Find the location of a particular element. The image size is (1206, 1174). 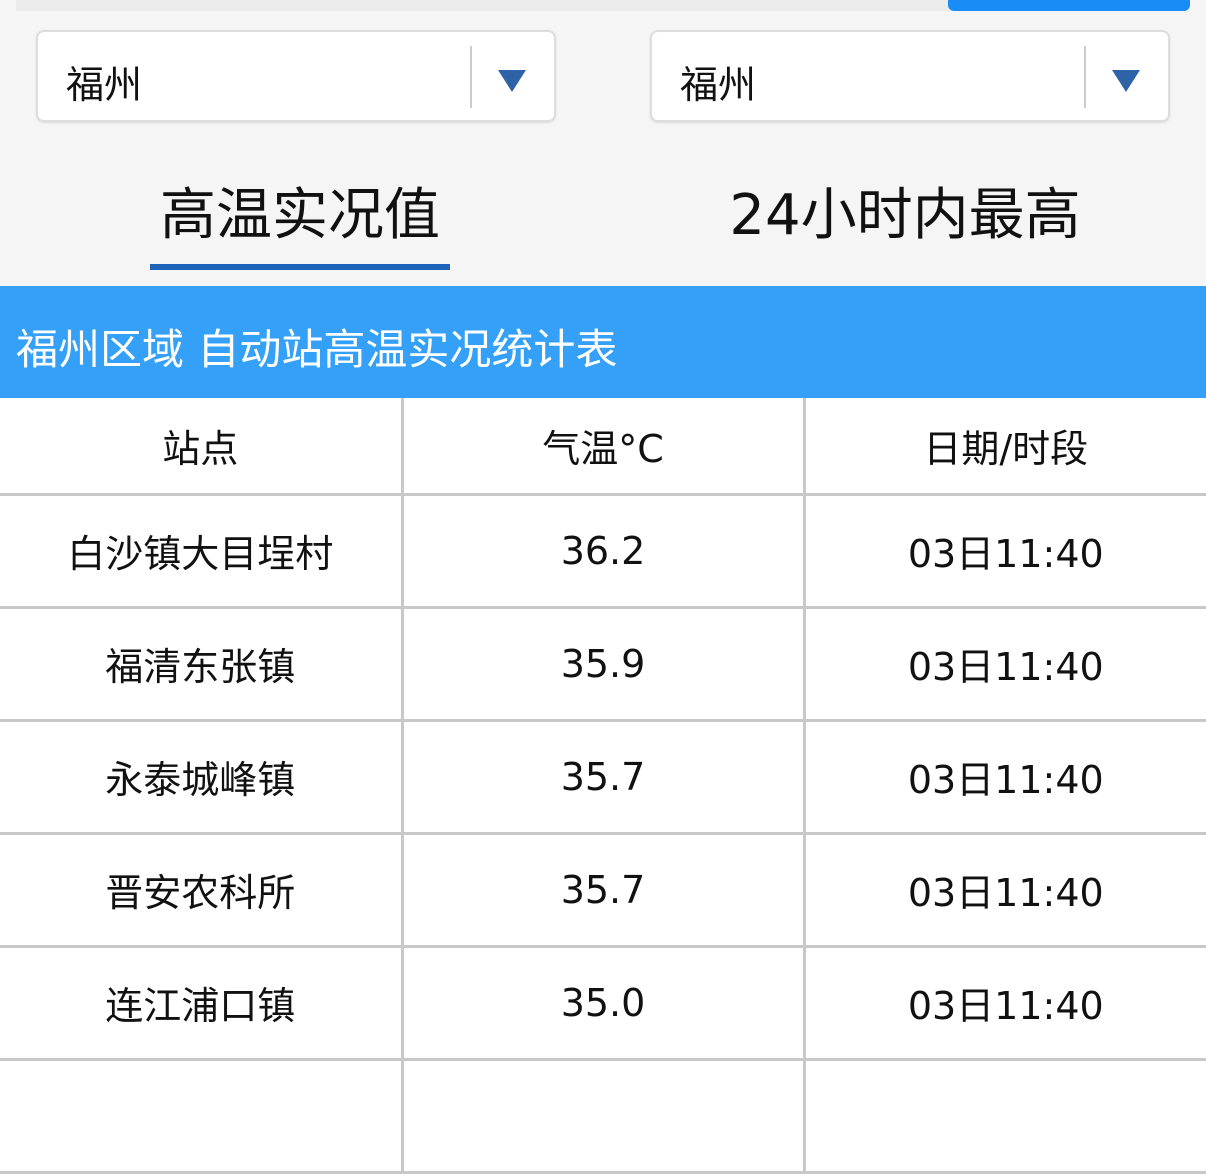

table-header-row: 站点 气温°C 日期/时段 is located at coordinates (603, 447).